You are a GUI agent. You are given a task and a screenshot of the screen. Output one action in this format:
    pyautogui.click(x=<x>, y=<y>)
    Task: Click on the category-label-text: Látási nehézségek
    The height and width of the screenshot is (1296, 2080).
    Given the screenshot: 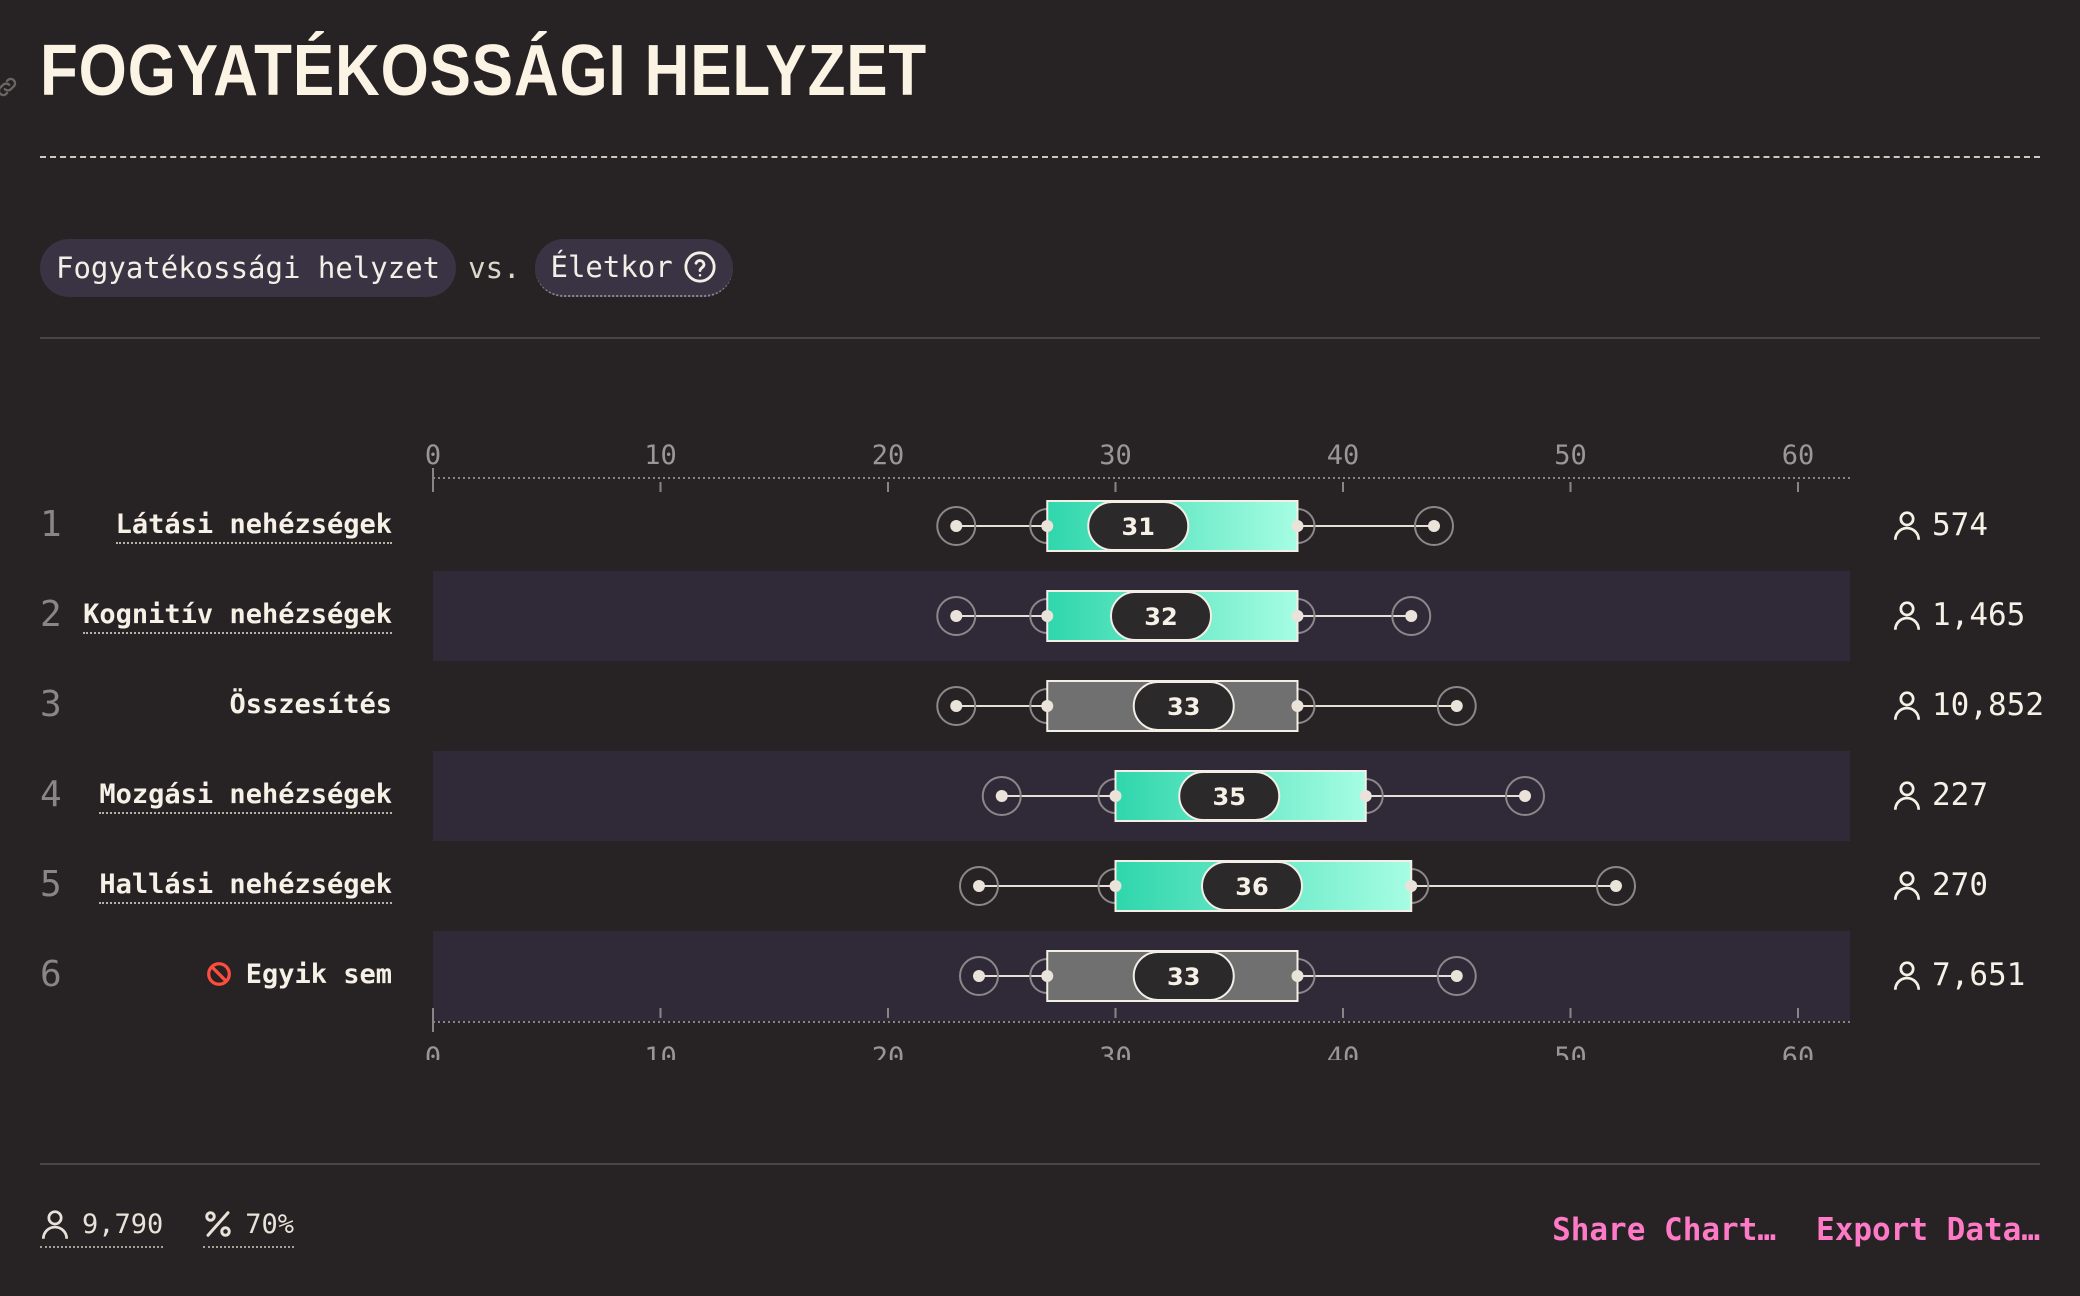 What is the action you would take?
    pyautogui.click(x=253, y=524)
    